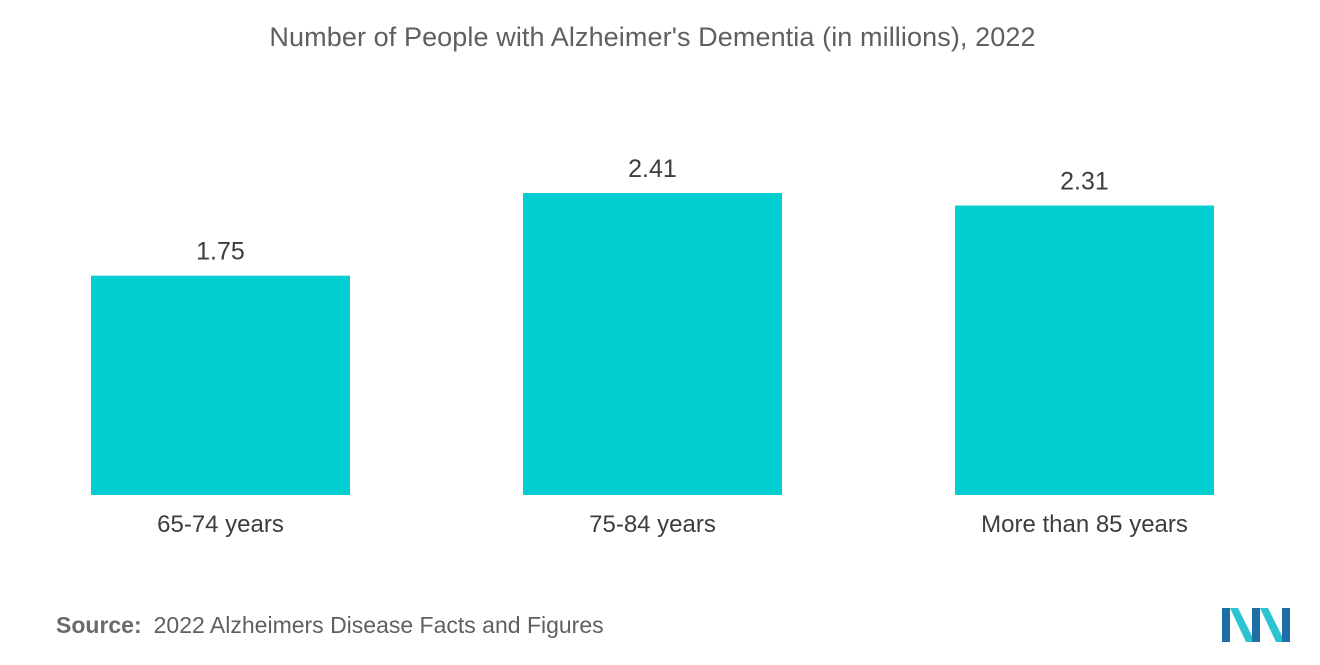 The height and width of the screenshot is (665, 1320). What do you see at coordinates (1084, 524) in the screenshot?
I see `x-tick-label-2: More than 85 years` at bounding box center [1084, 524].